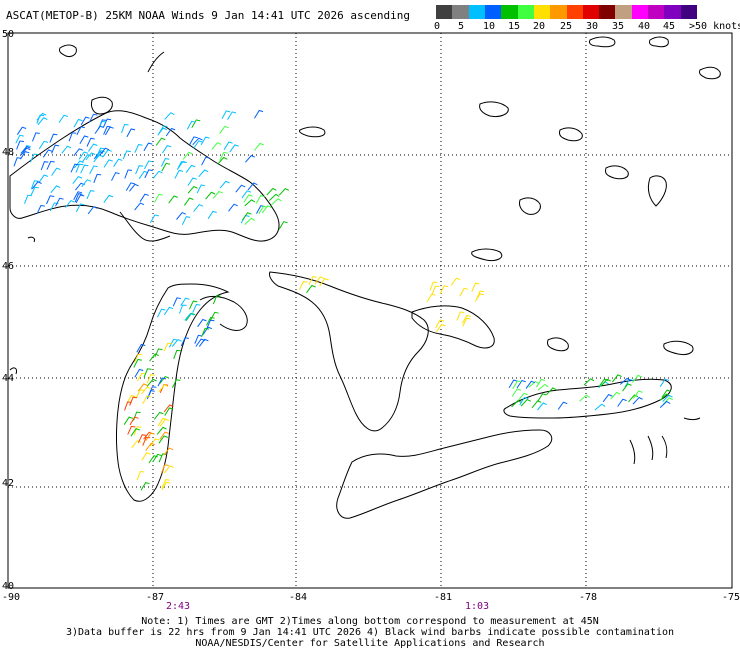  Describe the element at coordinates (539, 26) in the screenshot. I see `colorbar-label: 20` at that location.